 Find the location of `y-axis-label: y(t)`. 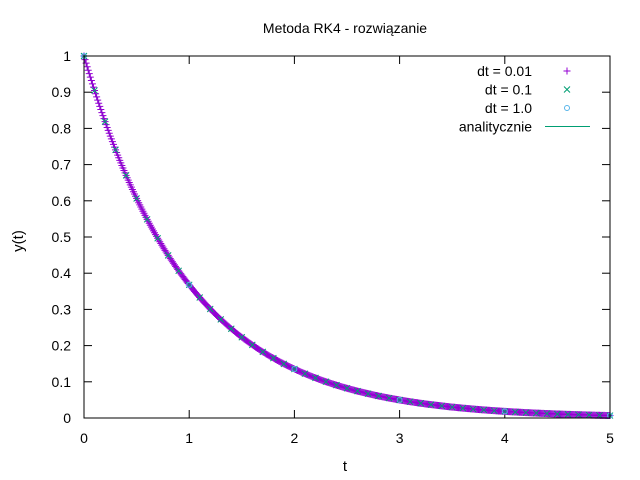

y-axis-label: y(t) is located at coordinates (18, 241).